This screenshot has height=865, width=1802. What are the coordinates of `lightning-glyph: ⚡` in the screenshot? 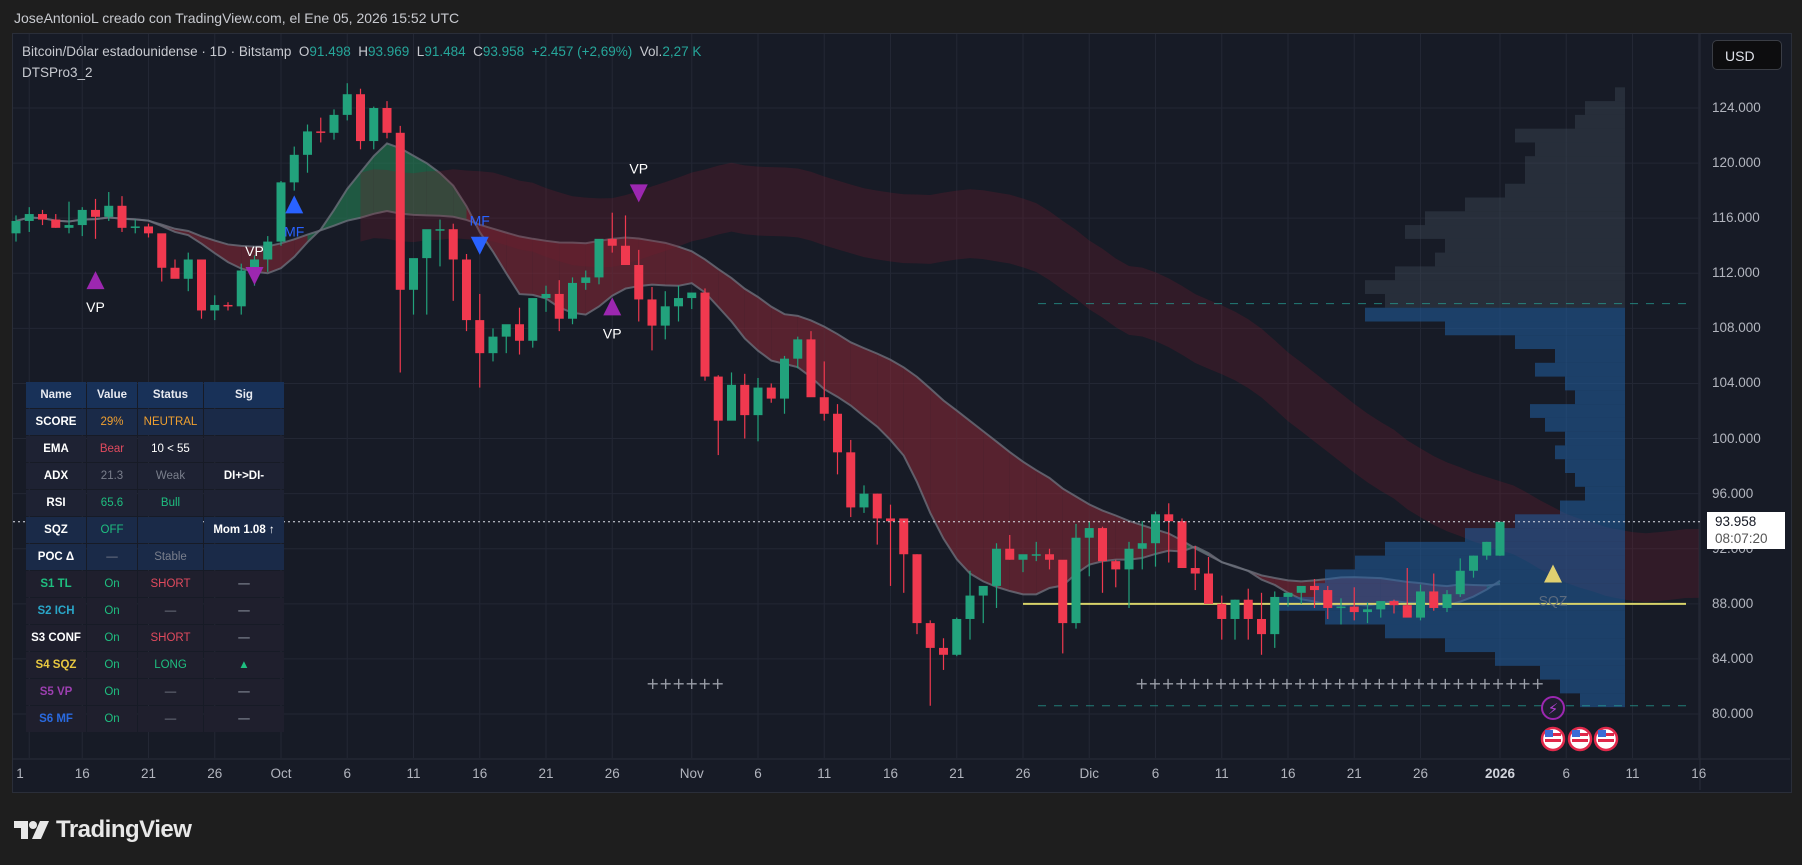 It's located at (1553, 709).